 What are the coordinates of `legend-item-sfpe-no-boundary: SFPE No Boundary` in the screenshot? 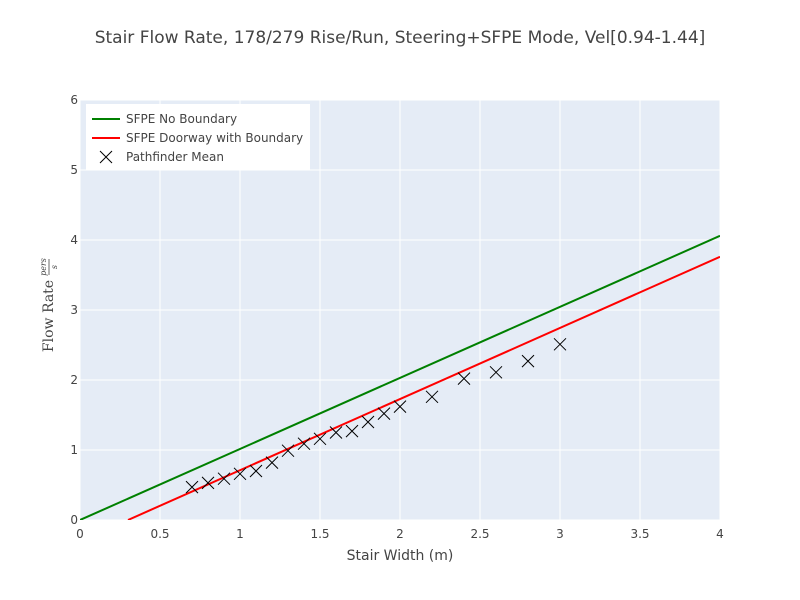 It's located at (164, 119).